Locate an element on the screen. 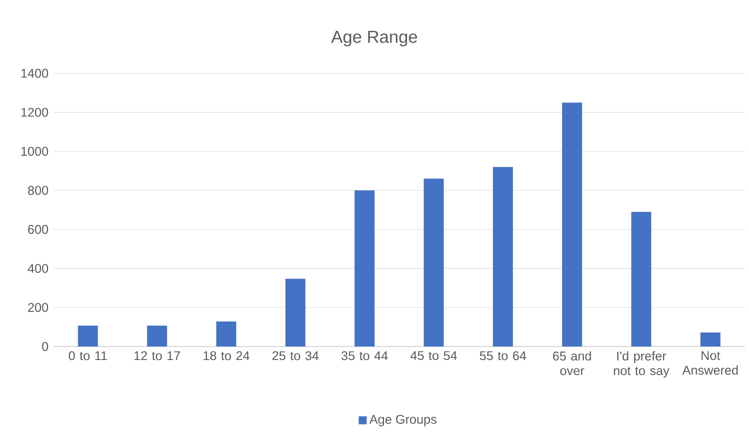 This screenshot has width=749, height=441. x-tick-label: Not Answered is located at coordinates (710, 363).